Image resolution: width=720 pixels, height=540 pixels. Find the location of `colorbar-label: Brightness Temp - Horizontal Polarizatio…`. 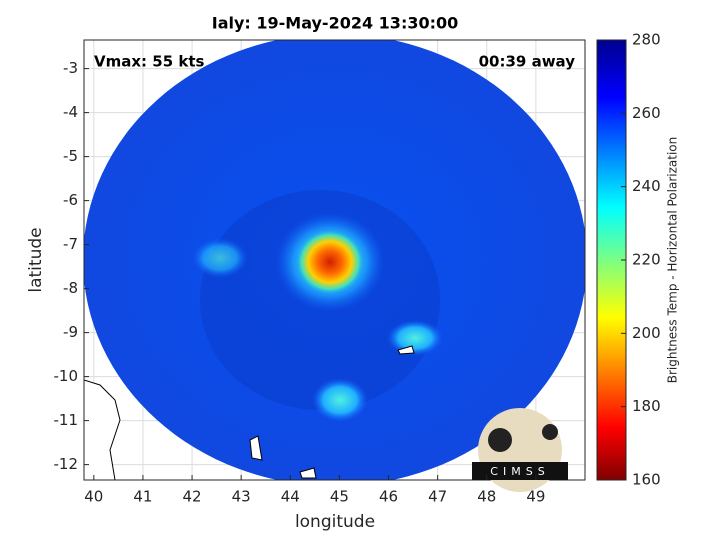

colorbar-label: Brightness Temp - Horizontal Polarizatio… is located at coordinates (673, 260).